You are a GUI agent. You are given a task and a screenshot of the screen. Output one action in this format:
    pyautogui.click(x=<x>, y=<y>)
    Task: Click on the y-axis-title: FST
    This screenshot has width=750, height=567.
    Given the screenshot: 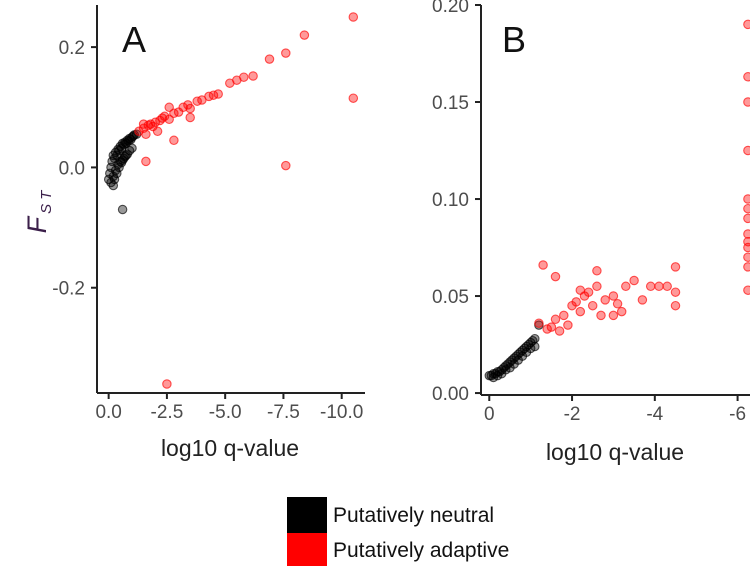 What is the action you would take?
    pyautogui.click(x=38, y=210)
    